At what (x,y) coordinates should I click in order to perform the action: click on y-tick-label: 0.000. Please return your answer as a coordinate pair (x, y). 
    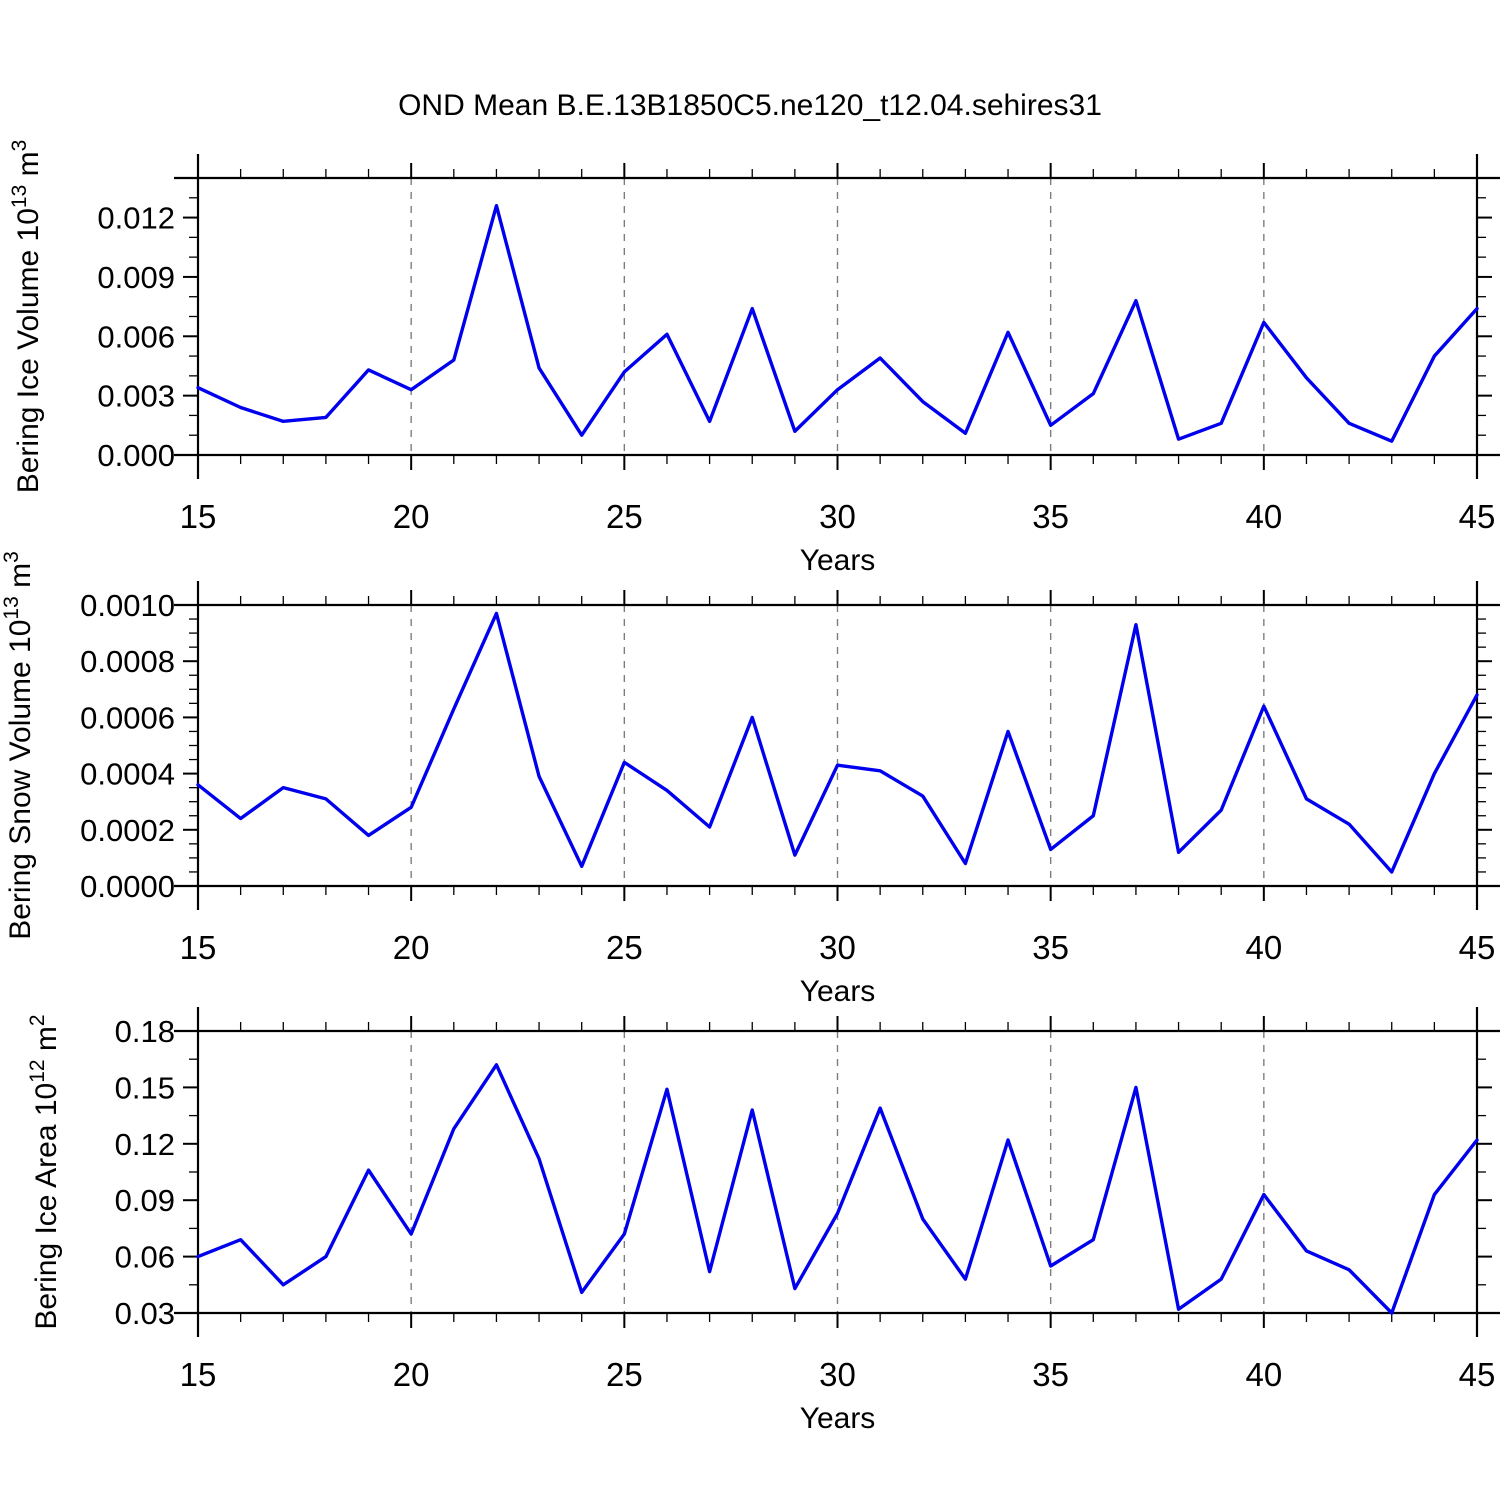
    Looking at the image, I should click on (136, 455).